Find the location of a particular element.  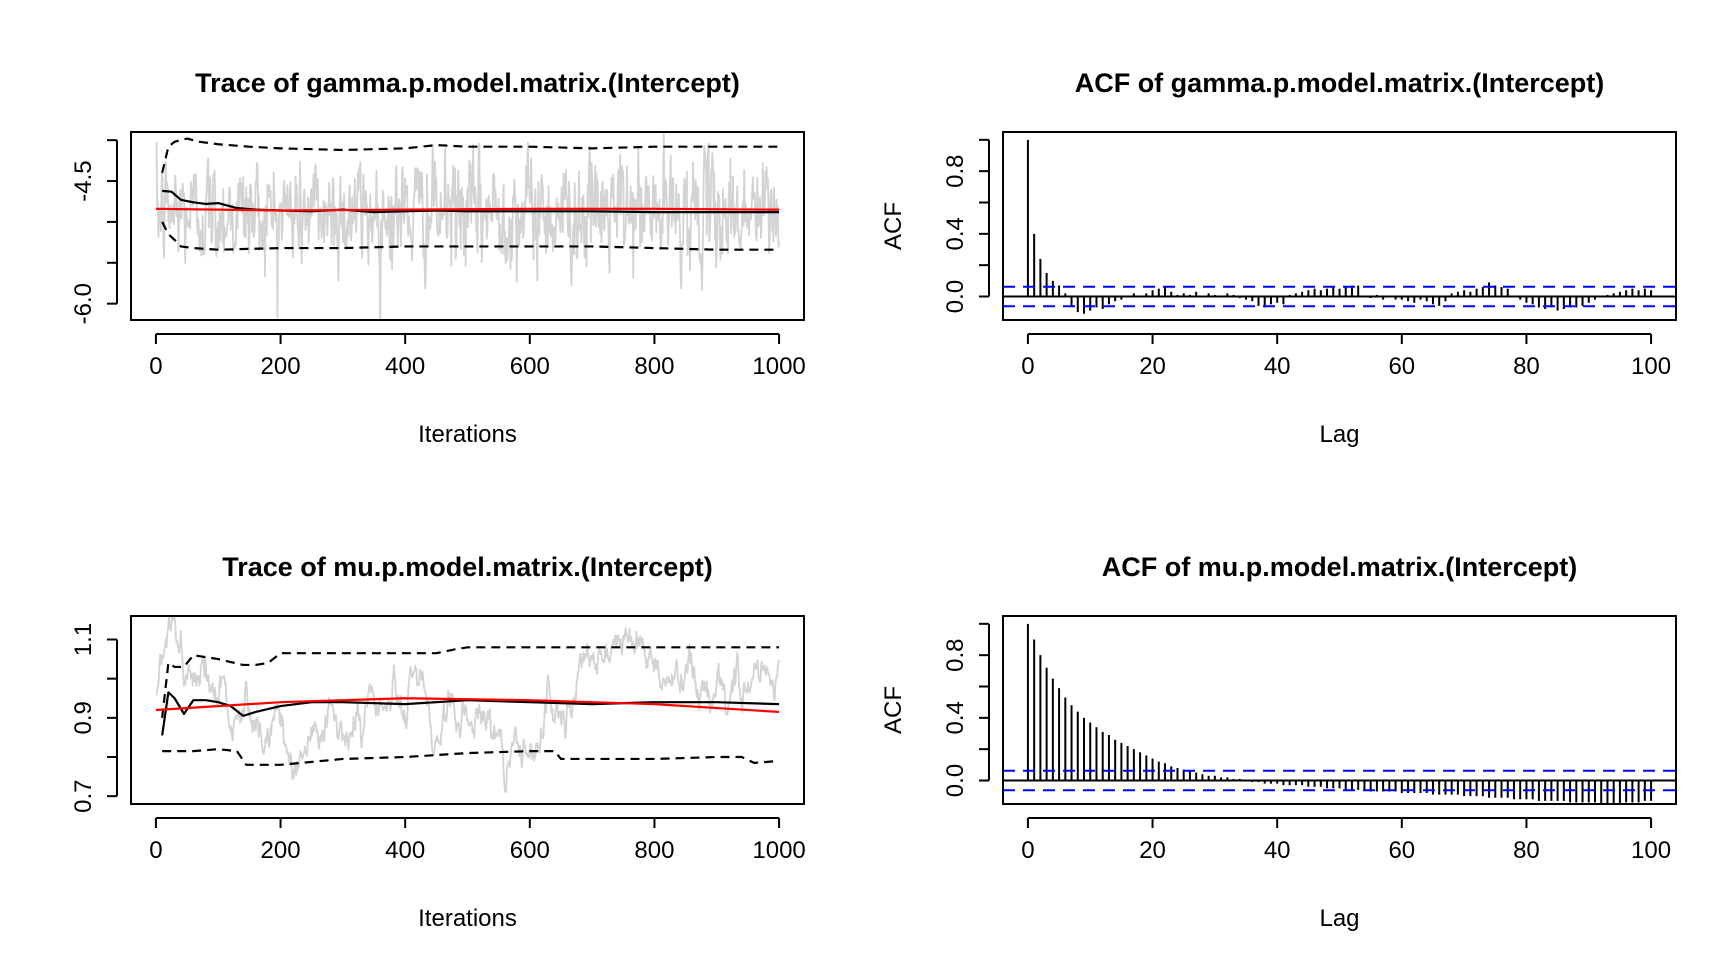

chart-title: Trace of mu.p.model.matrix.(Intercept) is located at coordinates (467, 567).